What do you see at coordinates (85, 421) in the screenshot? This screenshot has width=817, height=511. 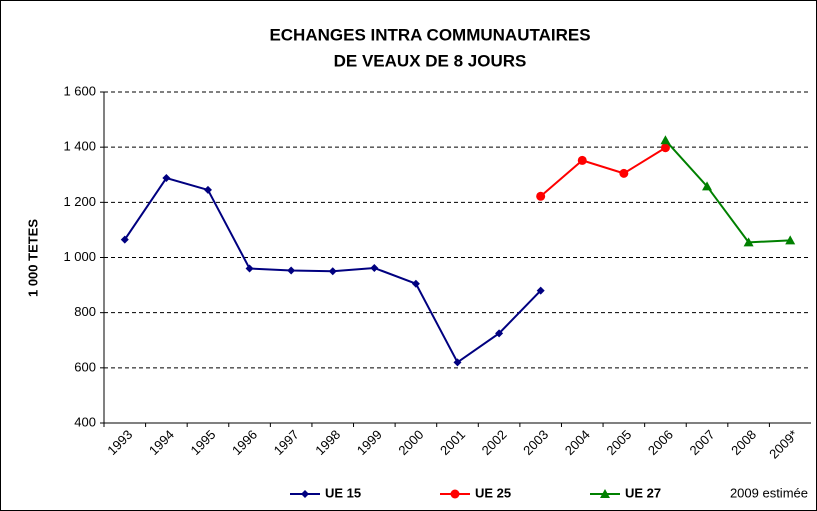 I see `y-tick-label: 400` at bounding box center [85, 421].